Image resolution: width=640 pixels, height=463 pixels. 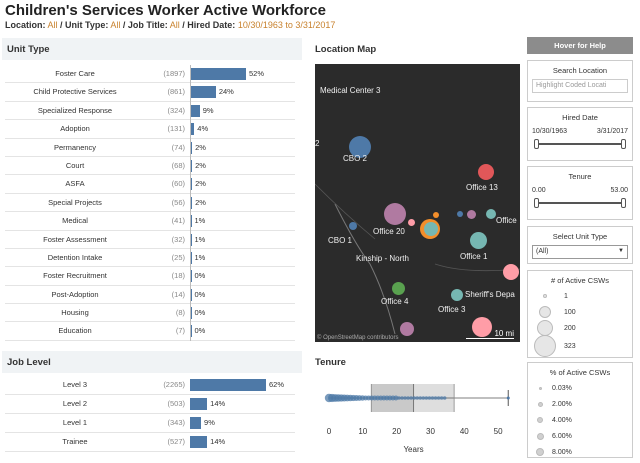 What do you see at coordinates (207, 25) in the screenshot?
I see `filter-hired-label: / Hired Date:` at bounding box center [207, 25].